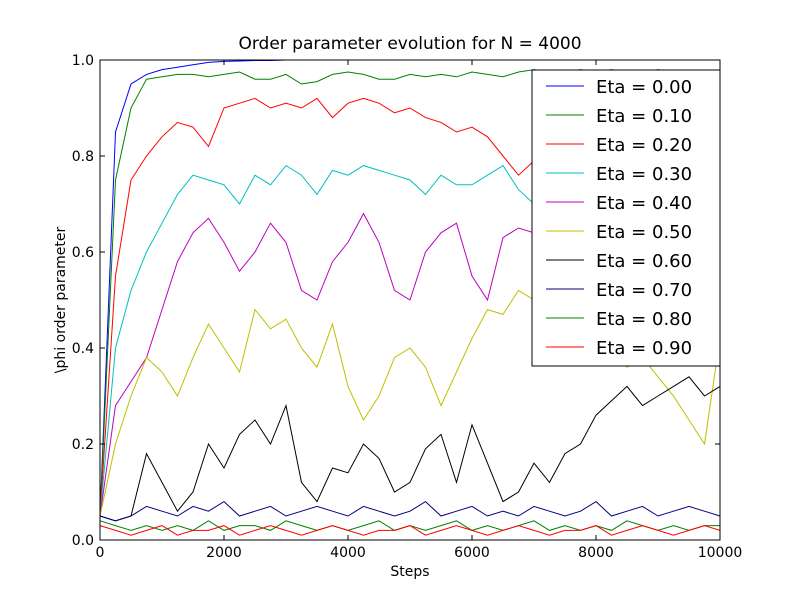  Describe the element at coordinates (348, 553) in the screenshot. I see `x-tick-label: 4000` at that location.